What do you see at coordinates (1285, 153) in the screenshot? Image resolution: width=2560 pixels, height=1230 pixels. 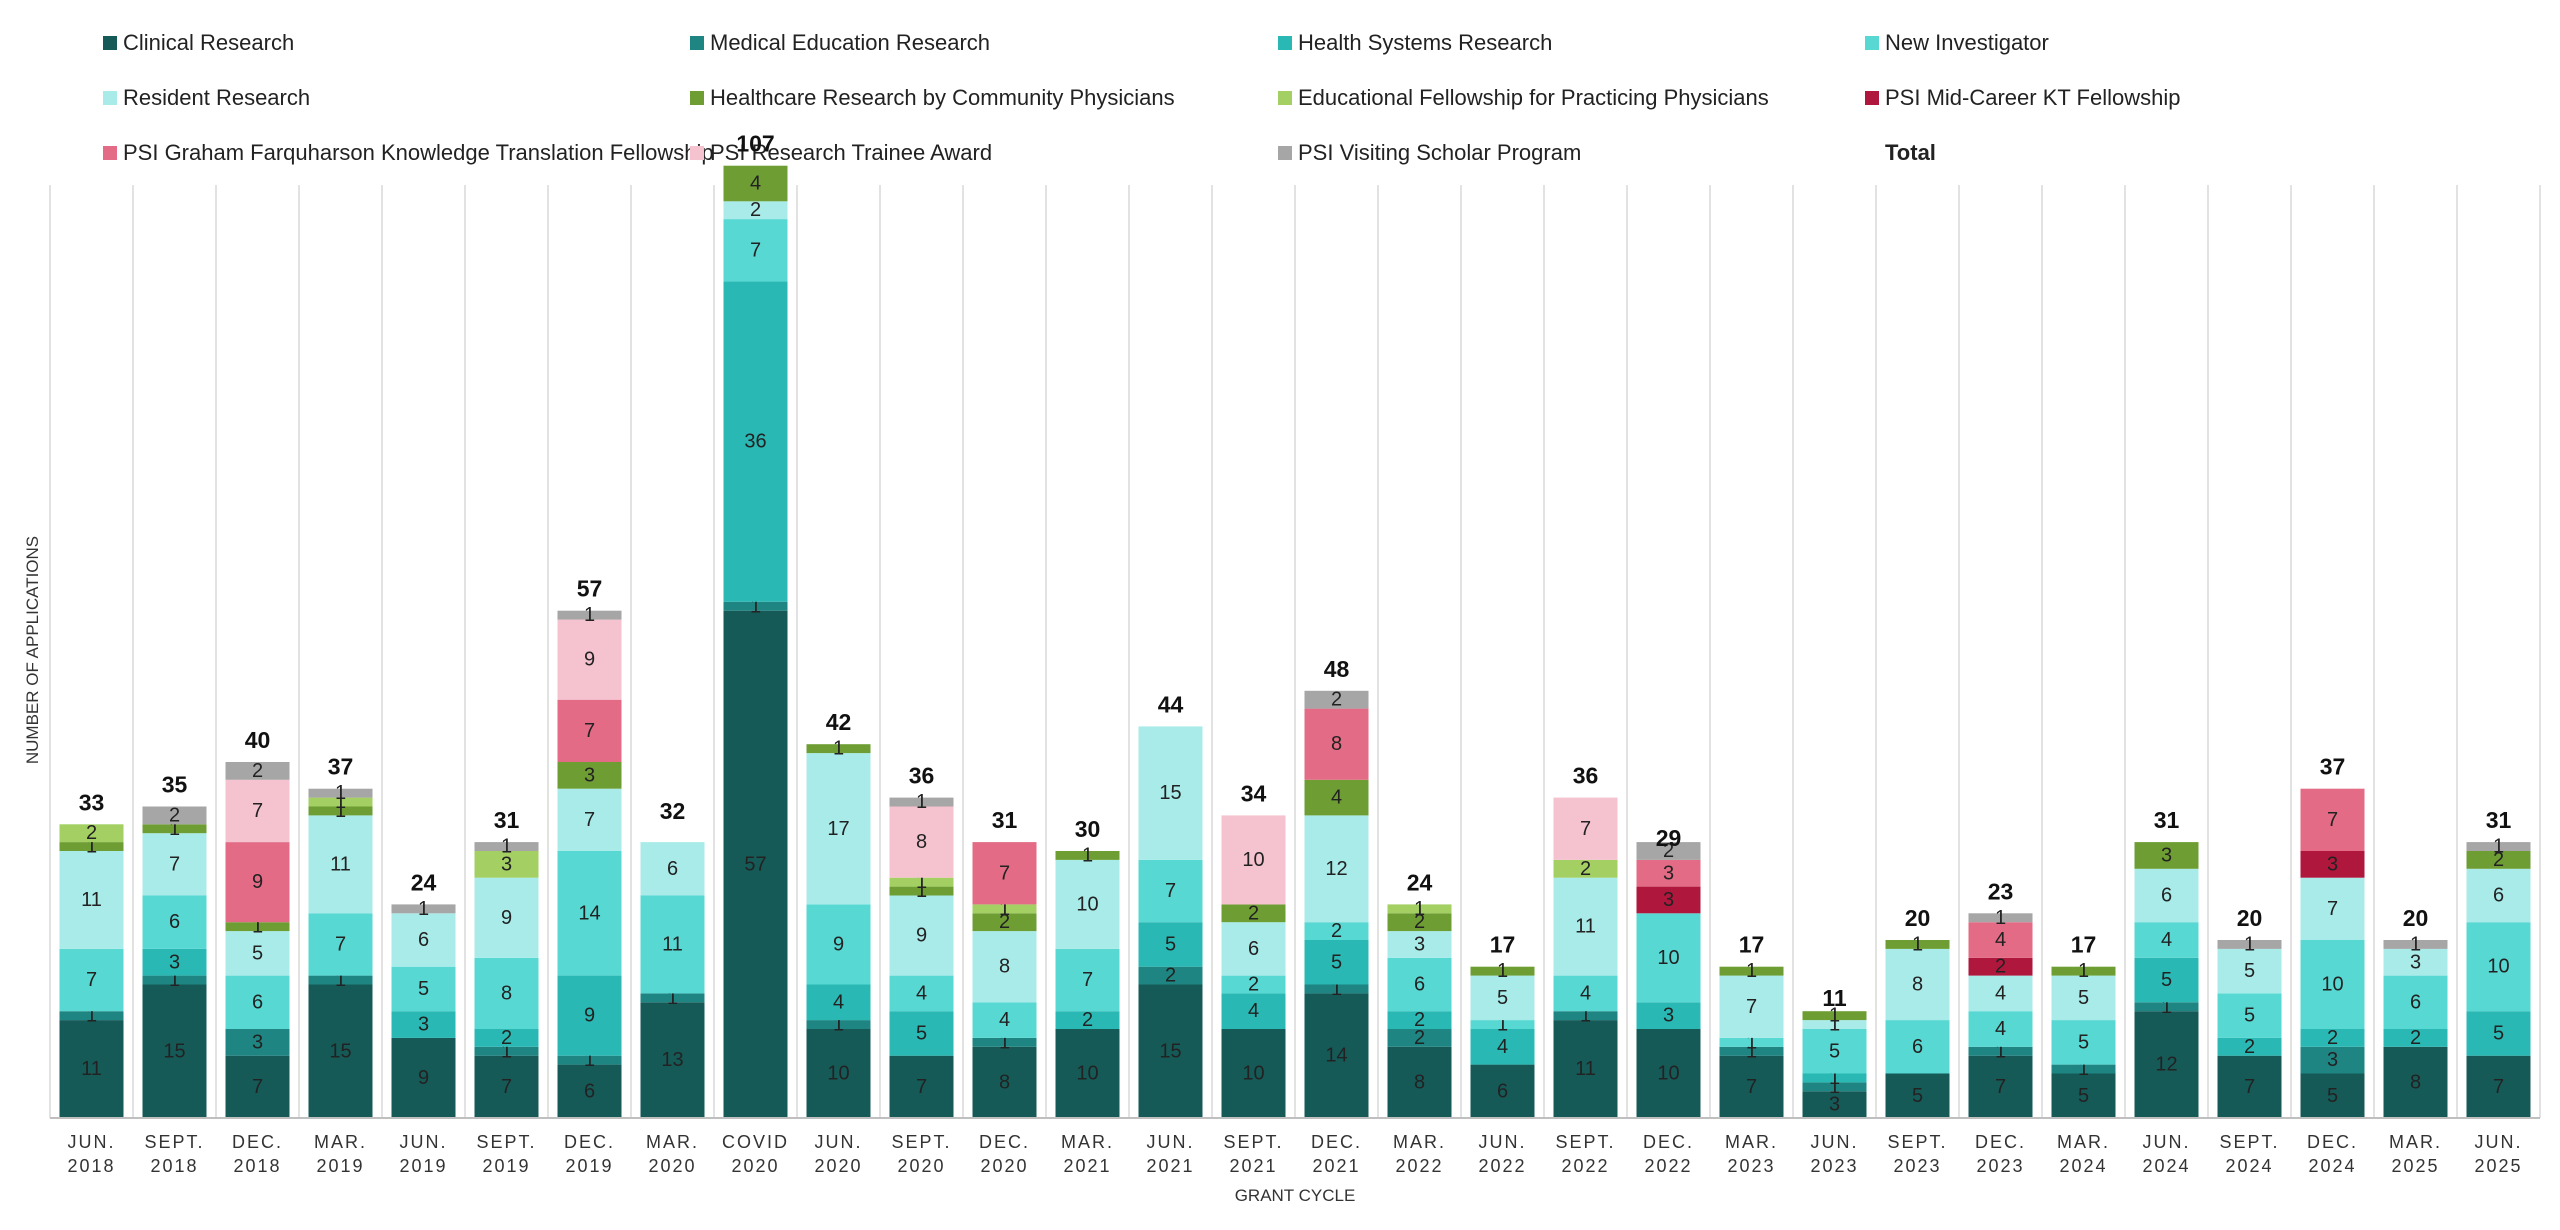 I see `legend-swatch` at bounding box center [1285, 153].